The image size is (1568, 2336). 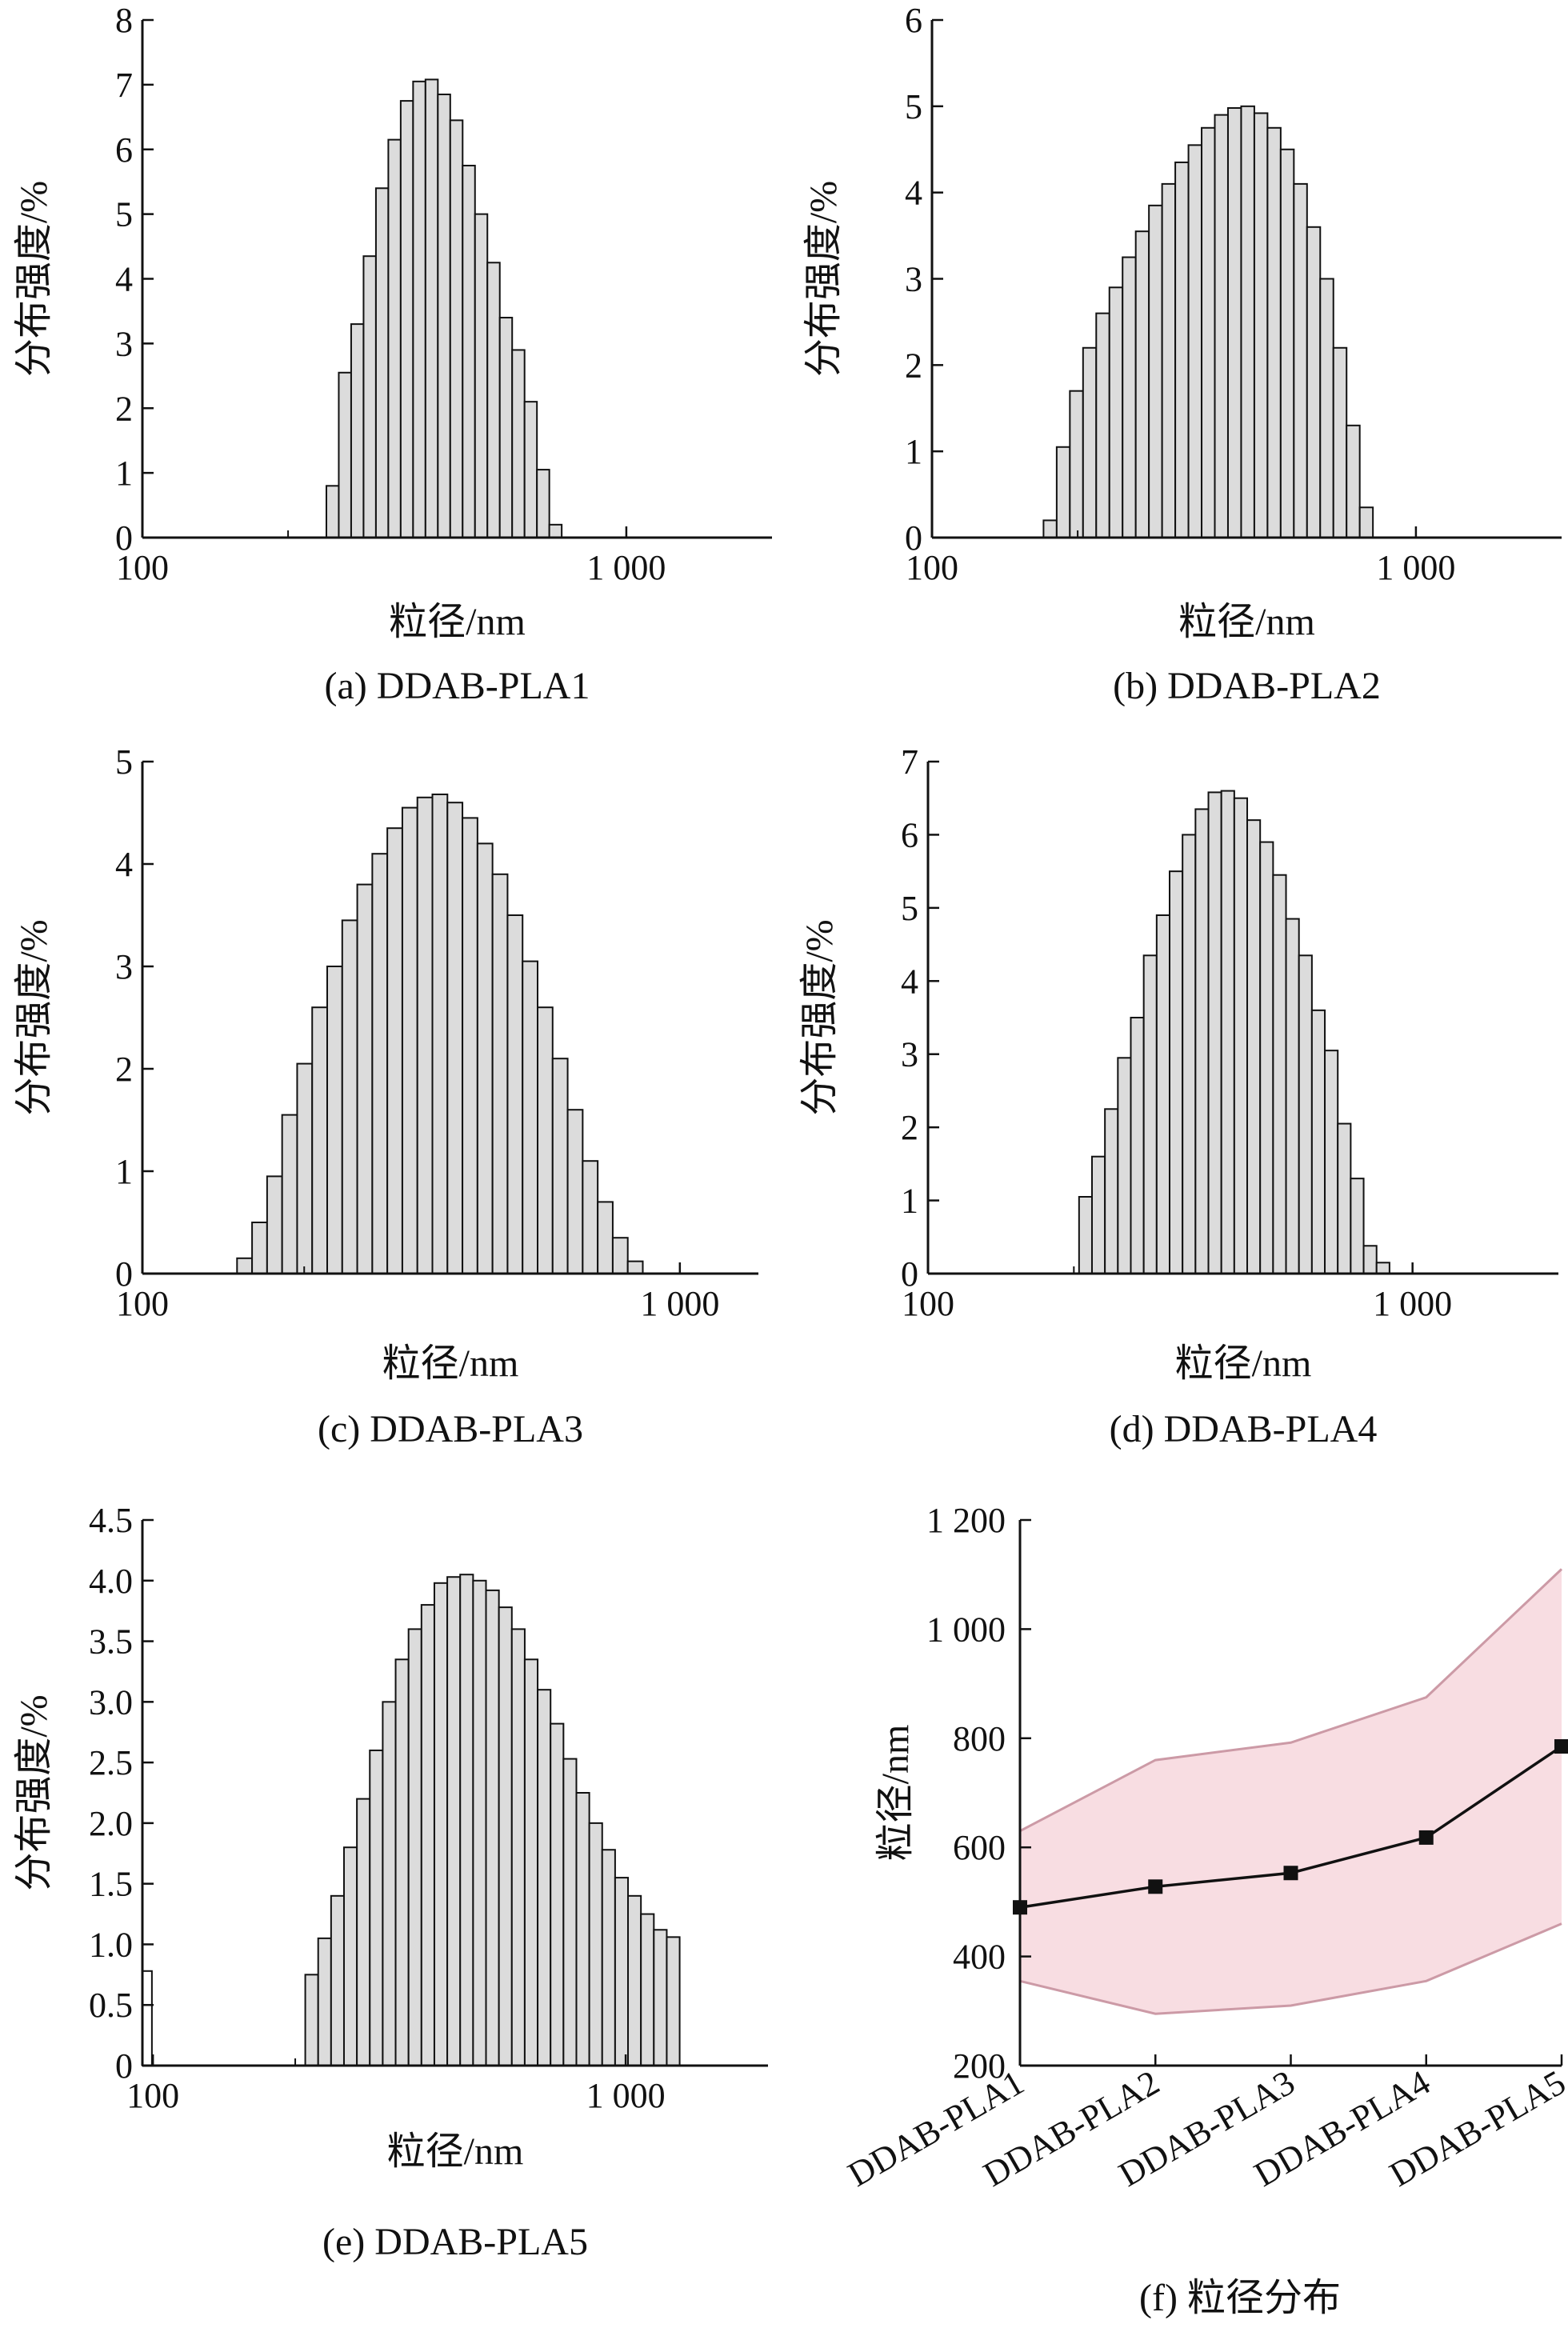 I want to click on y-tick-label: 4.5, so click(x=111, y=1520).